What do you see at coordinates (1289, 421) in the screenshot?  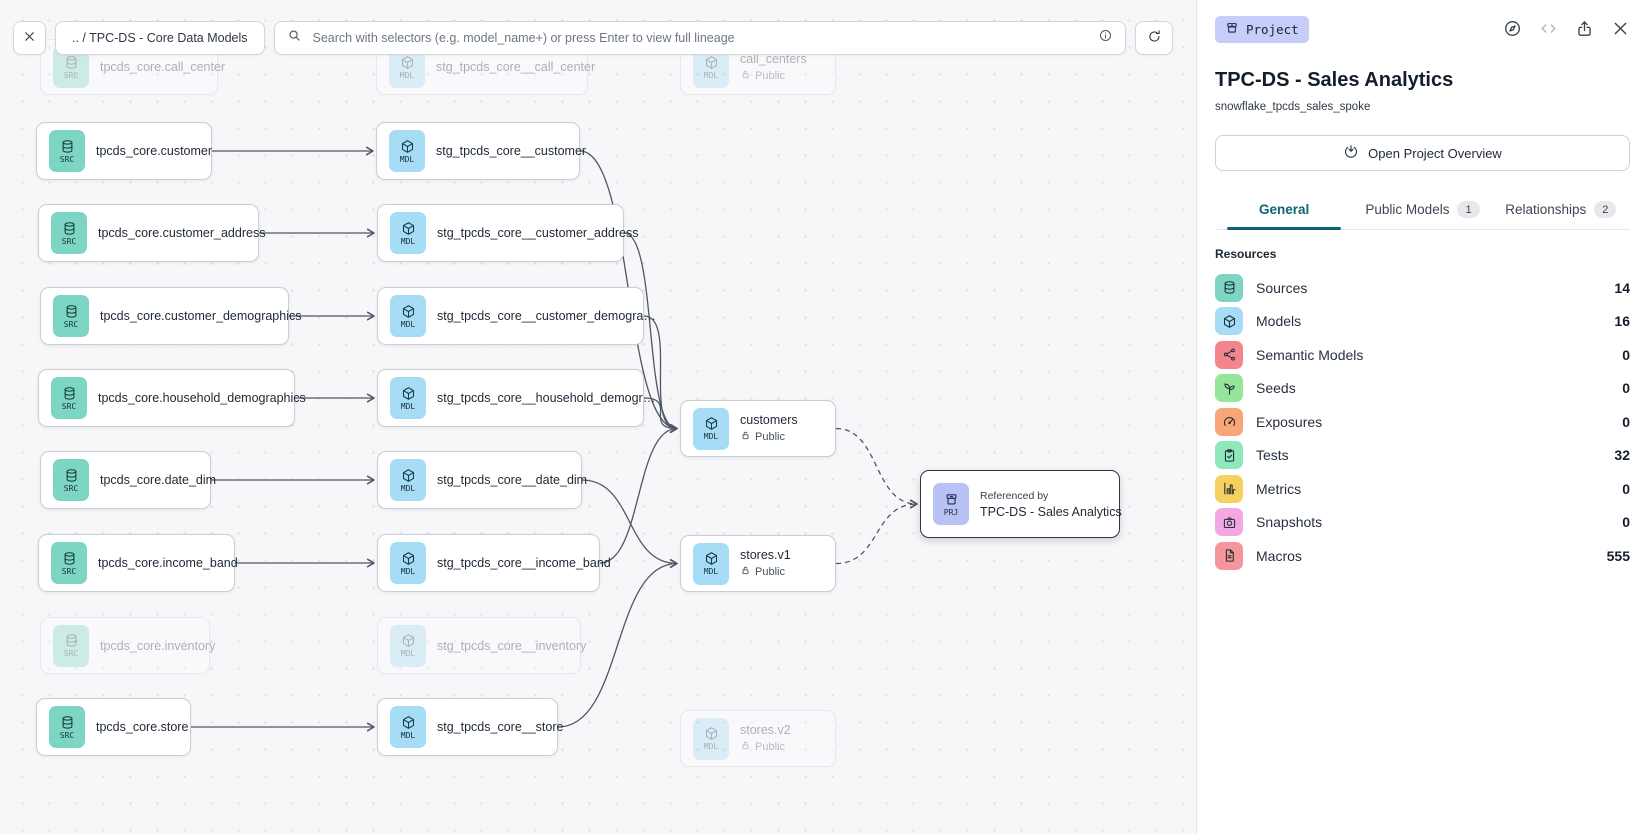 I see `resource-name: Exposures` at bounding box center [1289, 421].